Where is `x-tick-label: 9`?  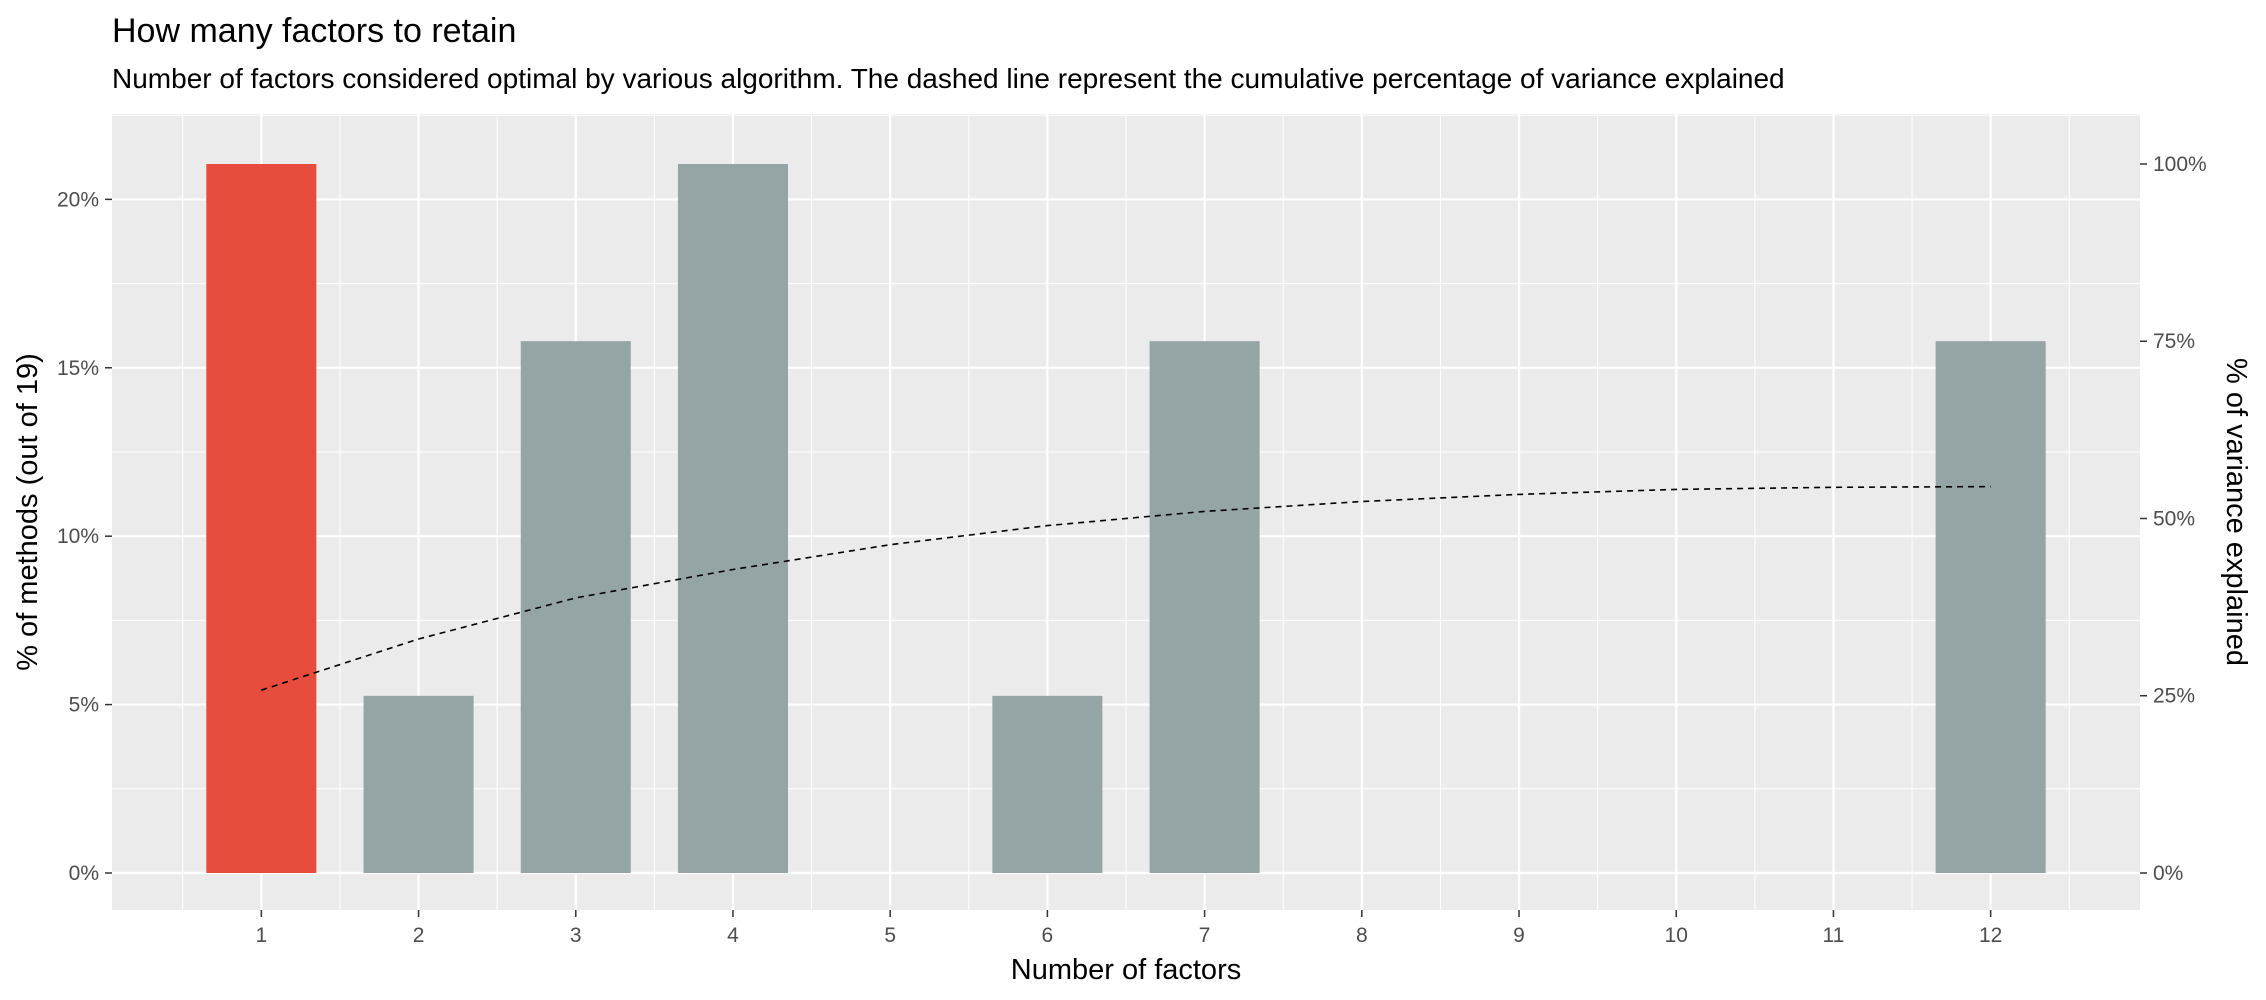 x-tick-label: 9 is located at coordinates (1519, 935).